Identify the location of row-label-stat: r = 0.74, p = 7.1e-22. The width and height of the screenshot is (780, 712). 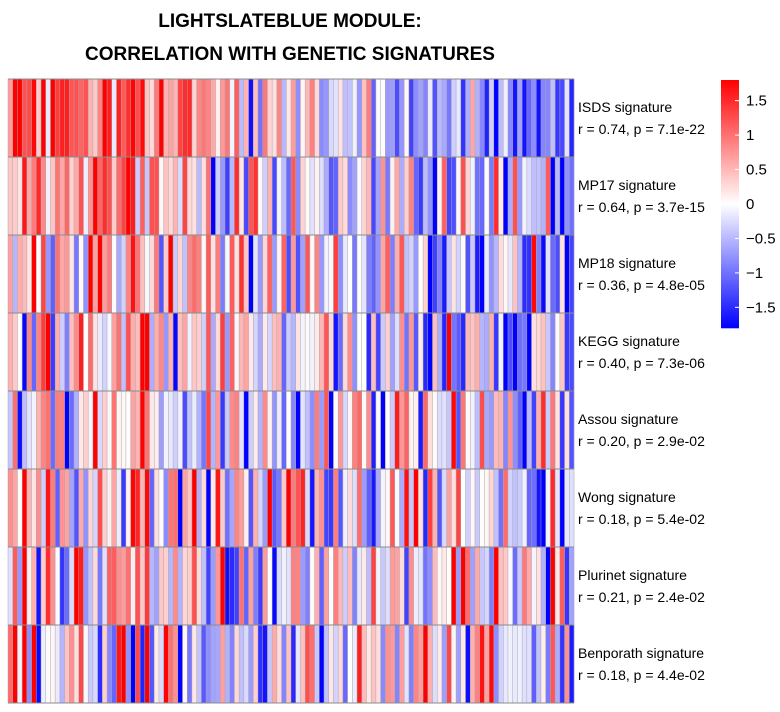
(641, 129).